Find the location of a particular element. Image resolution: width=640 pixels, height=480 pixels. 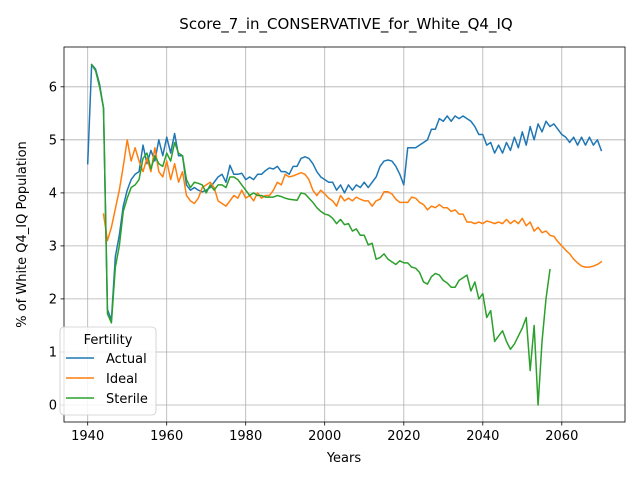

x-axis-label: Years is located at coordinates (344, 458).